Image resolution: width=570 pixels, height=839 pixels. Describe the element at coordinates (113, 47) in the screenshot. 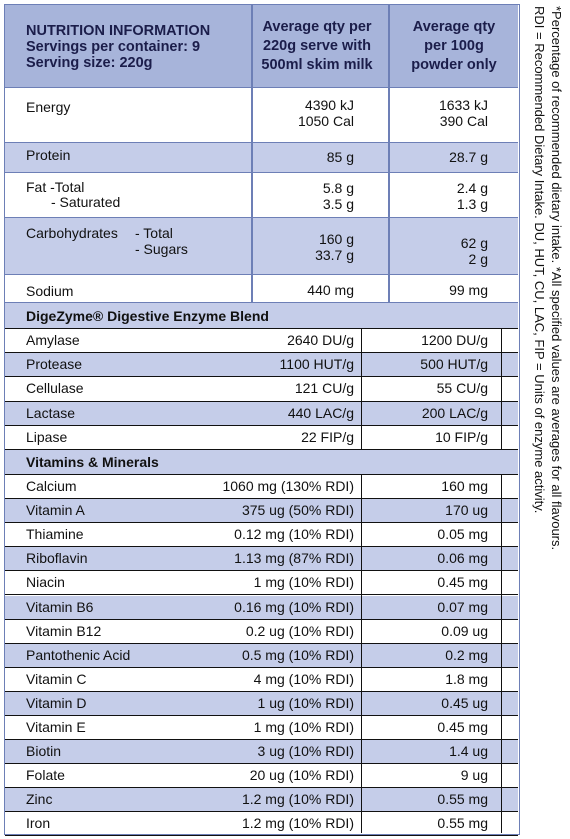

I see `servings-per-container: Servings per container: 9` at that location.